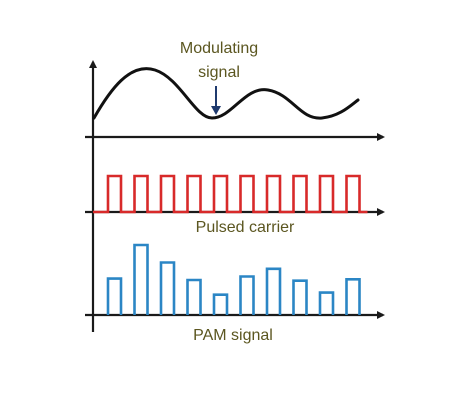 The image size is (471, 403). What do you see at coordinates (219, 48) in the screenshot?
I see `modulating-signal-label-line1: Modulating` at bounding box center [219, 48].